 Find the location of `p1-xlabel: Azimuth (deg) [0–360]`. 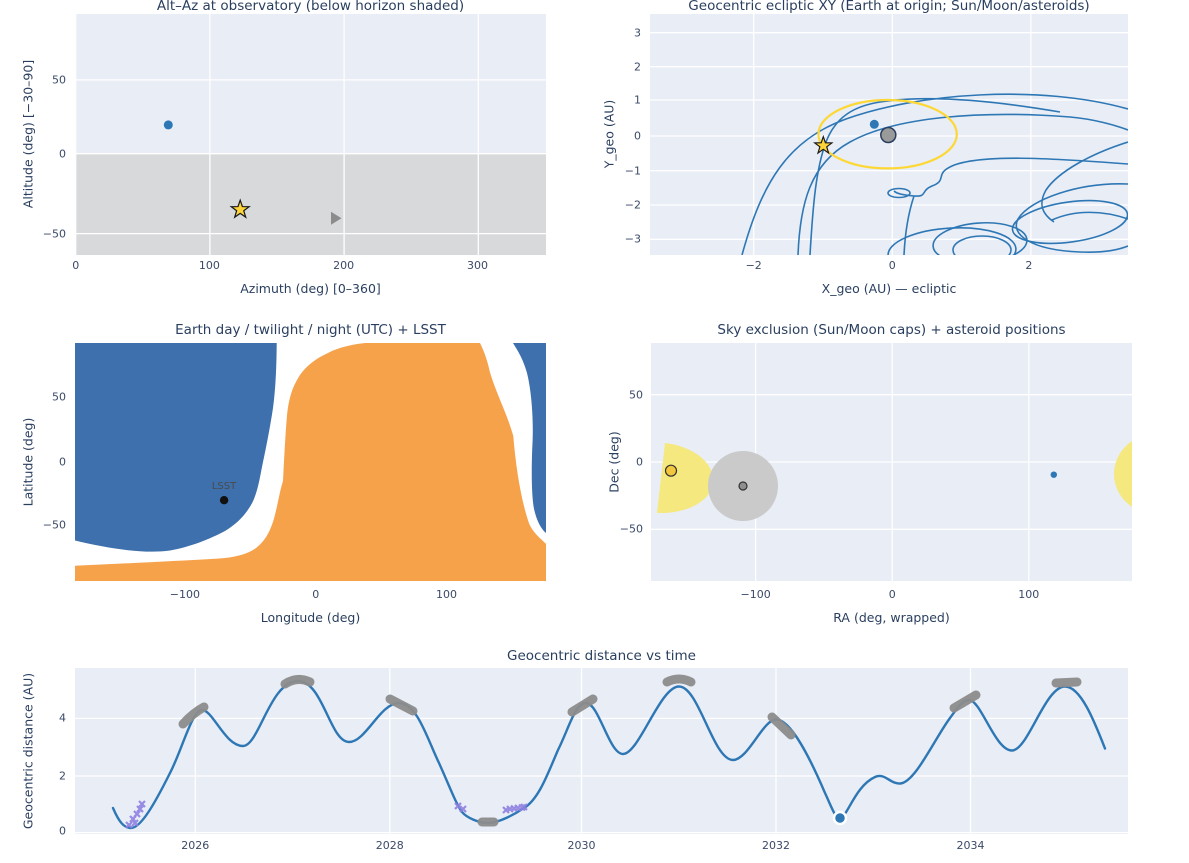

p1-xlabel: Azimuth (deg) [0–360] is located at coordinates (310, 288).